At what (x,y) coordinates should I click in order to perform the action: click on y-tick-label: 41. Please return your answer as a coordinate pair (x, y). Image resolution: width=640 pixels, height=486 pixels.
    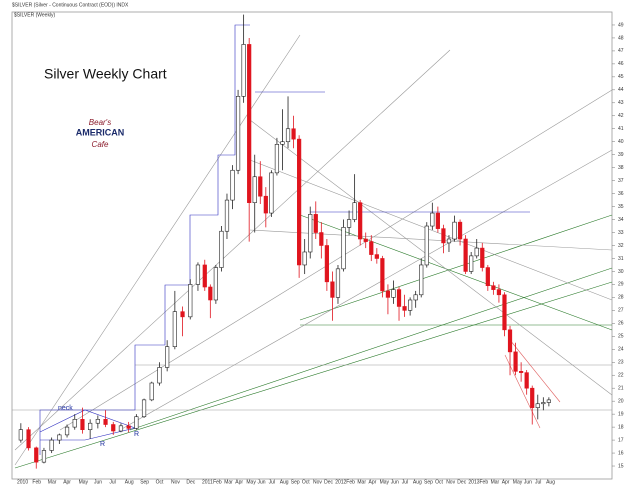
    Looking at the image, I should click on (621, 129).